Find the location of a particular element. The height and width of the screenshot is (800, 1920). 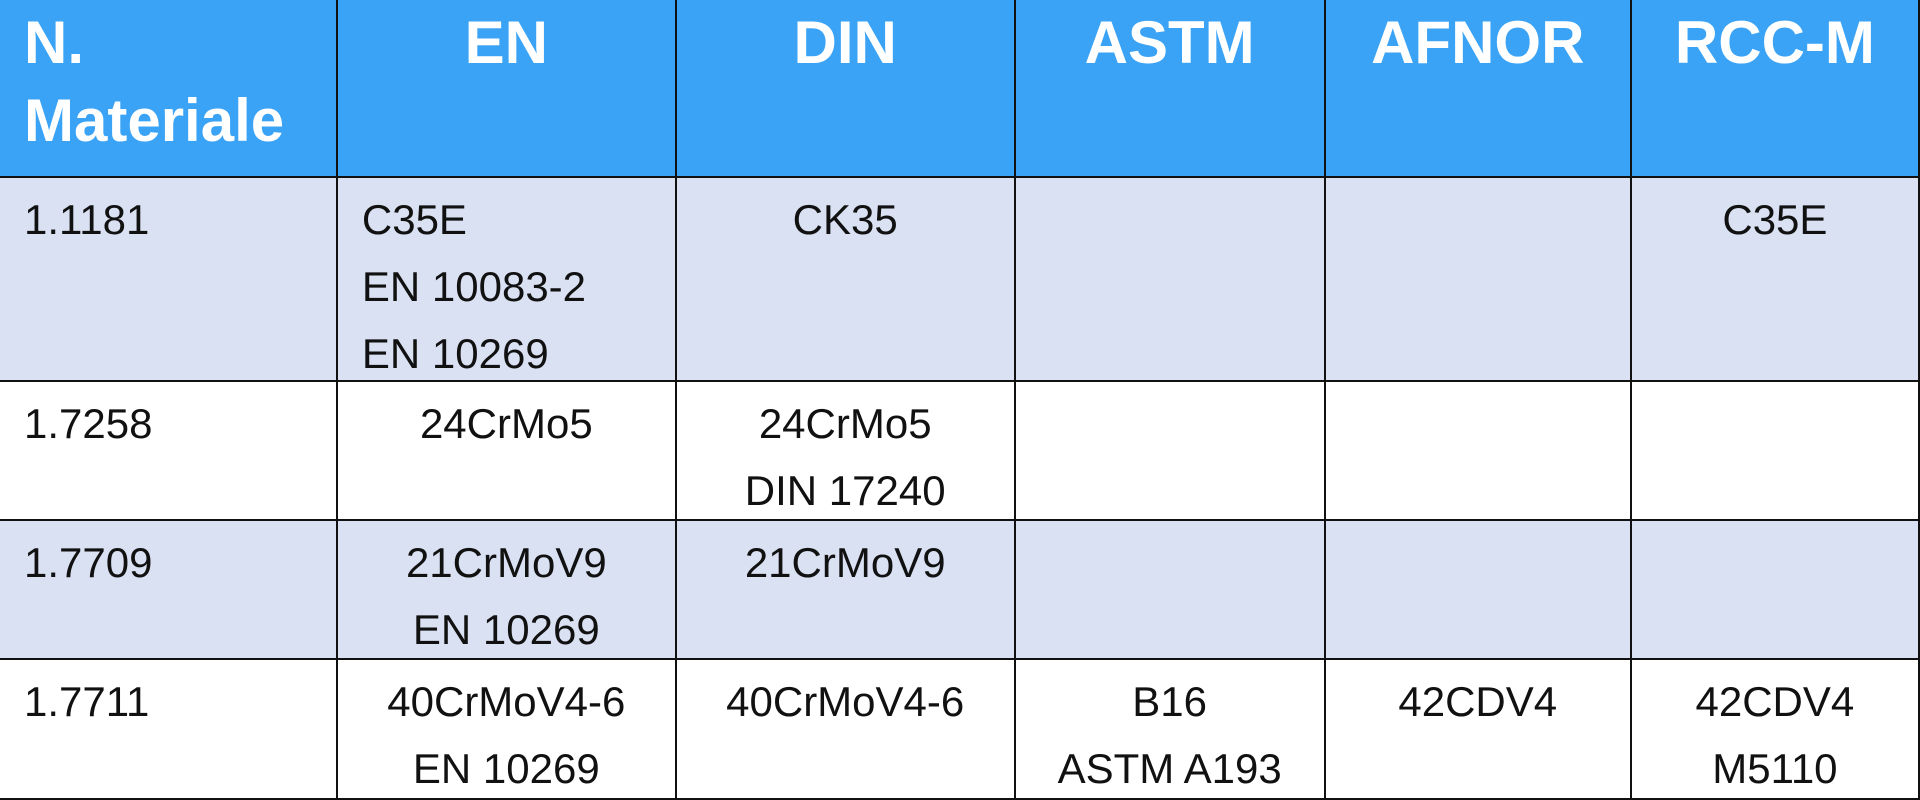

table-cell: 42CDV4 M5110 is located at coordinates (1774, 728).